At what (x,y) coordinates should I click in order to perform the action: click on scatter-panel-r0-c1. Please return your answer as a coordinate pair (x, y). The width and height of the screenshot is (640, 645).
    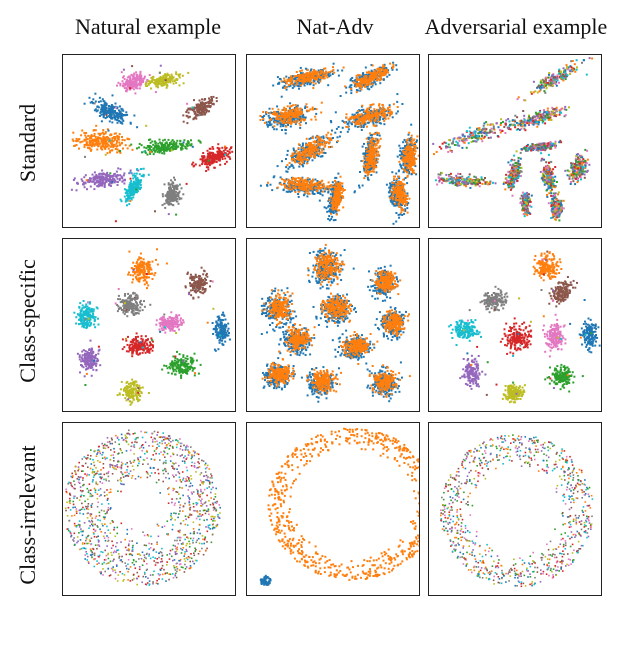
    Looking at the image, I should click on (333, 141).